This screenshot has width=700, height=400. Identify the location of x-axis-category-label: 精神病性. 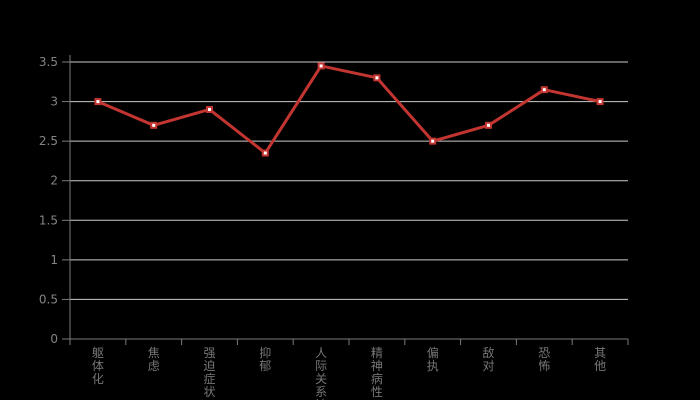
(377, 372).